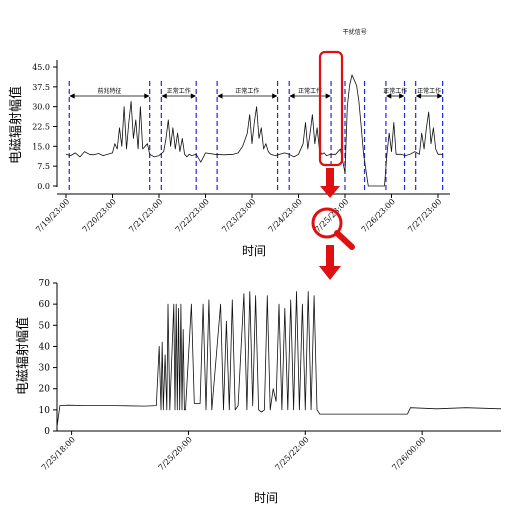 The width and height of the screenshot is (514, 514). I want to click on top-y-tick-label: 7.5, so click(43, 166).